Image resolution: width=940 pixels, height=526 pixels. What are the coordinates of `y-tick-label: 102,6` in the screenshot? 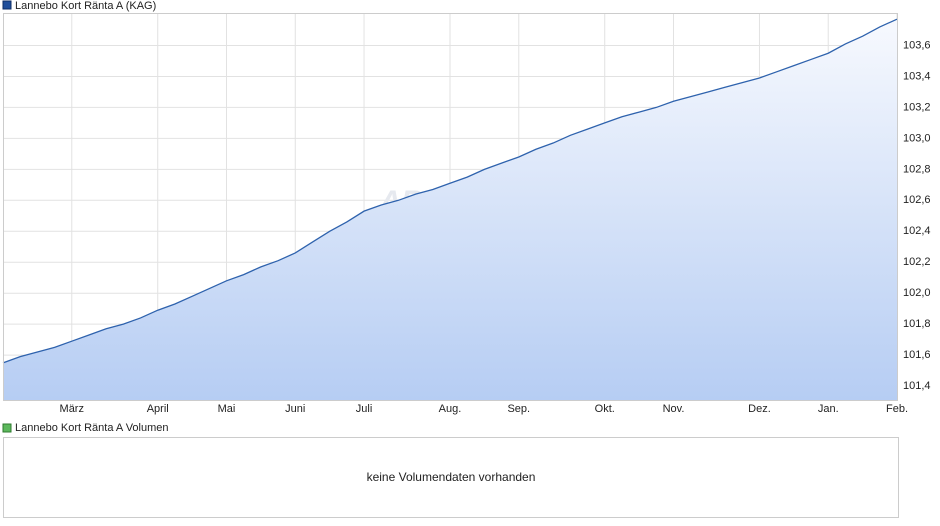 It's located at (917, 200).